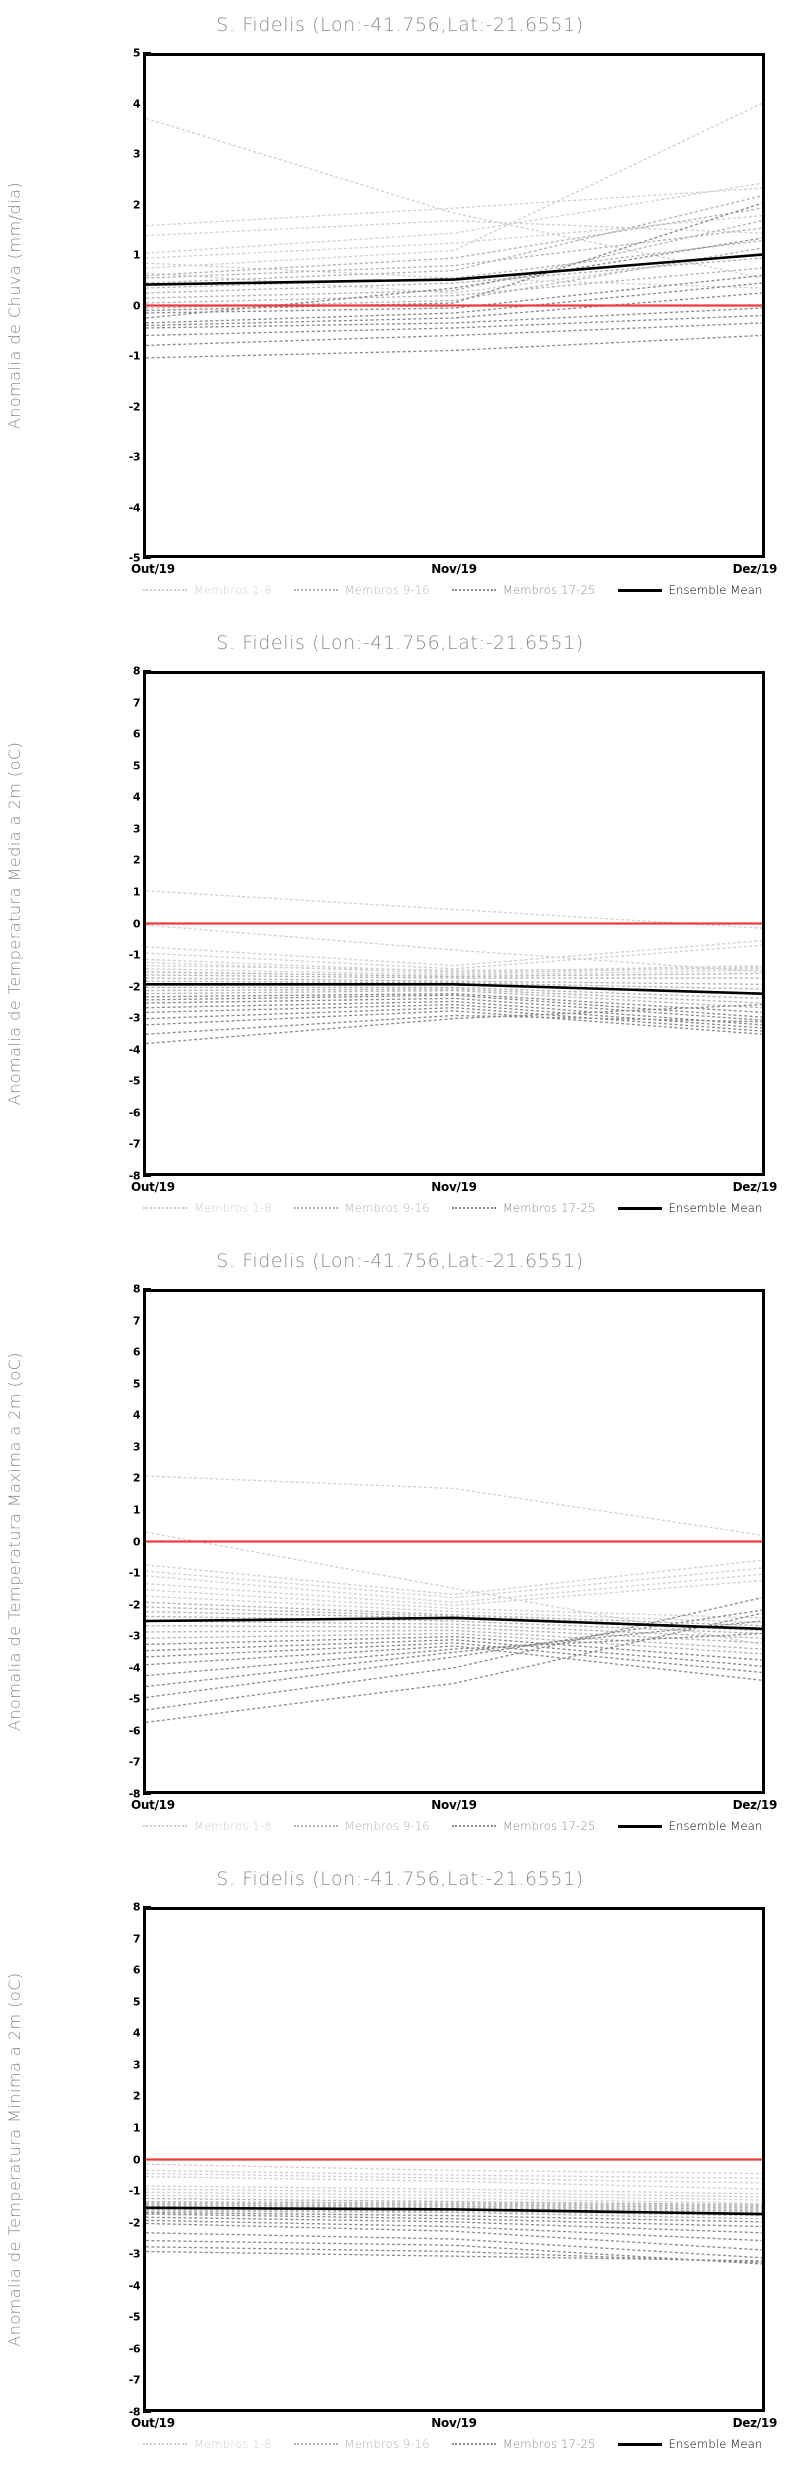  Describe the element at coordinates (233, 2444) in the screenshot. I see `legend-label: Membros 1-8` at that location.